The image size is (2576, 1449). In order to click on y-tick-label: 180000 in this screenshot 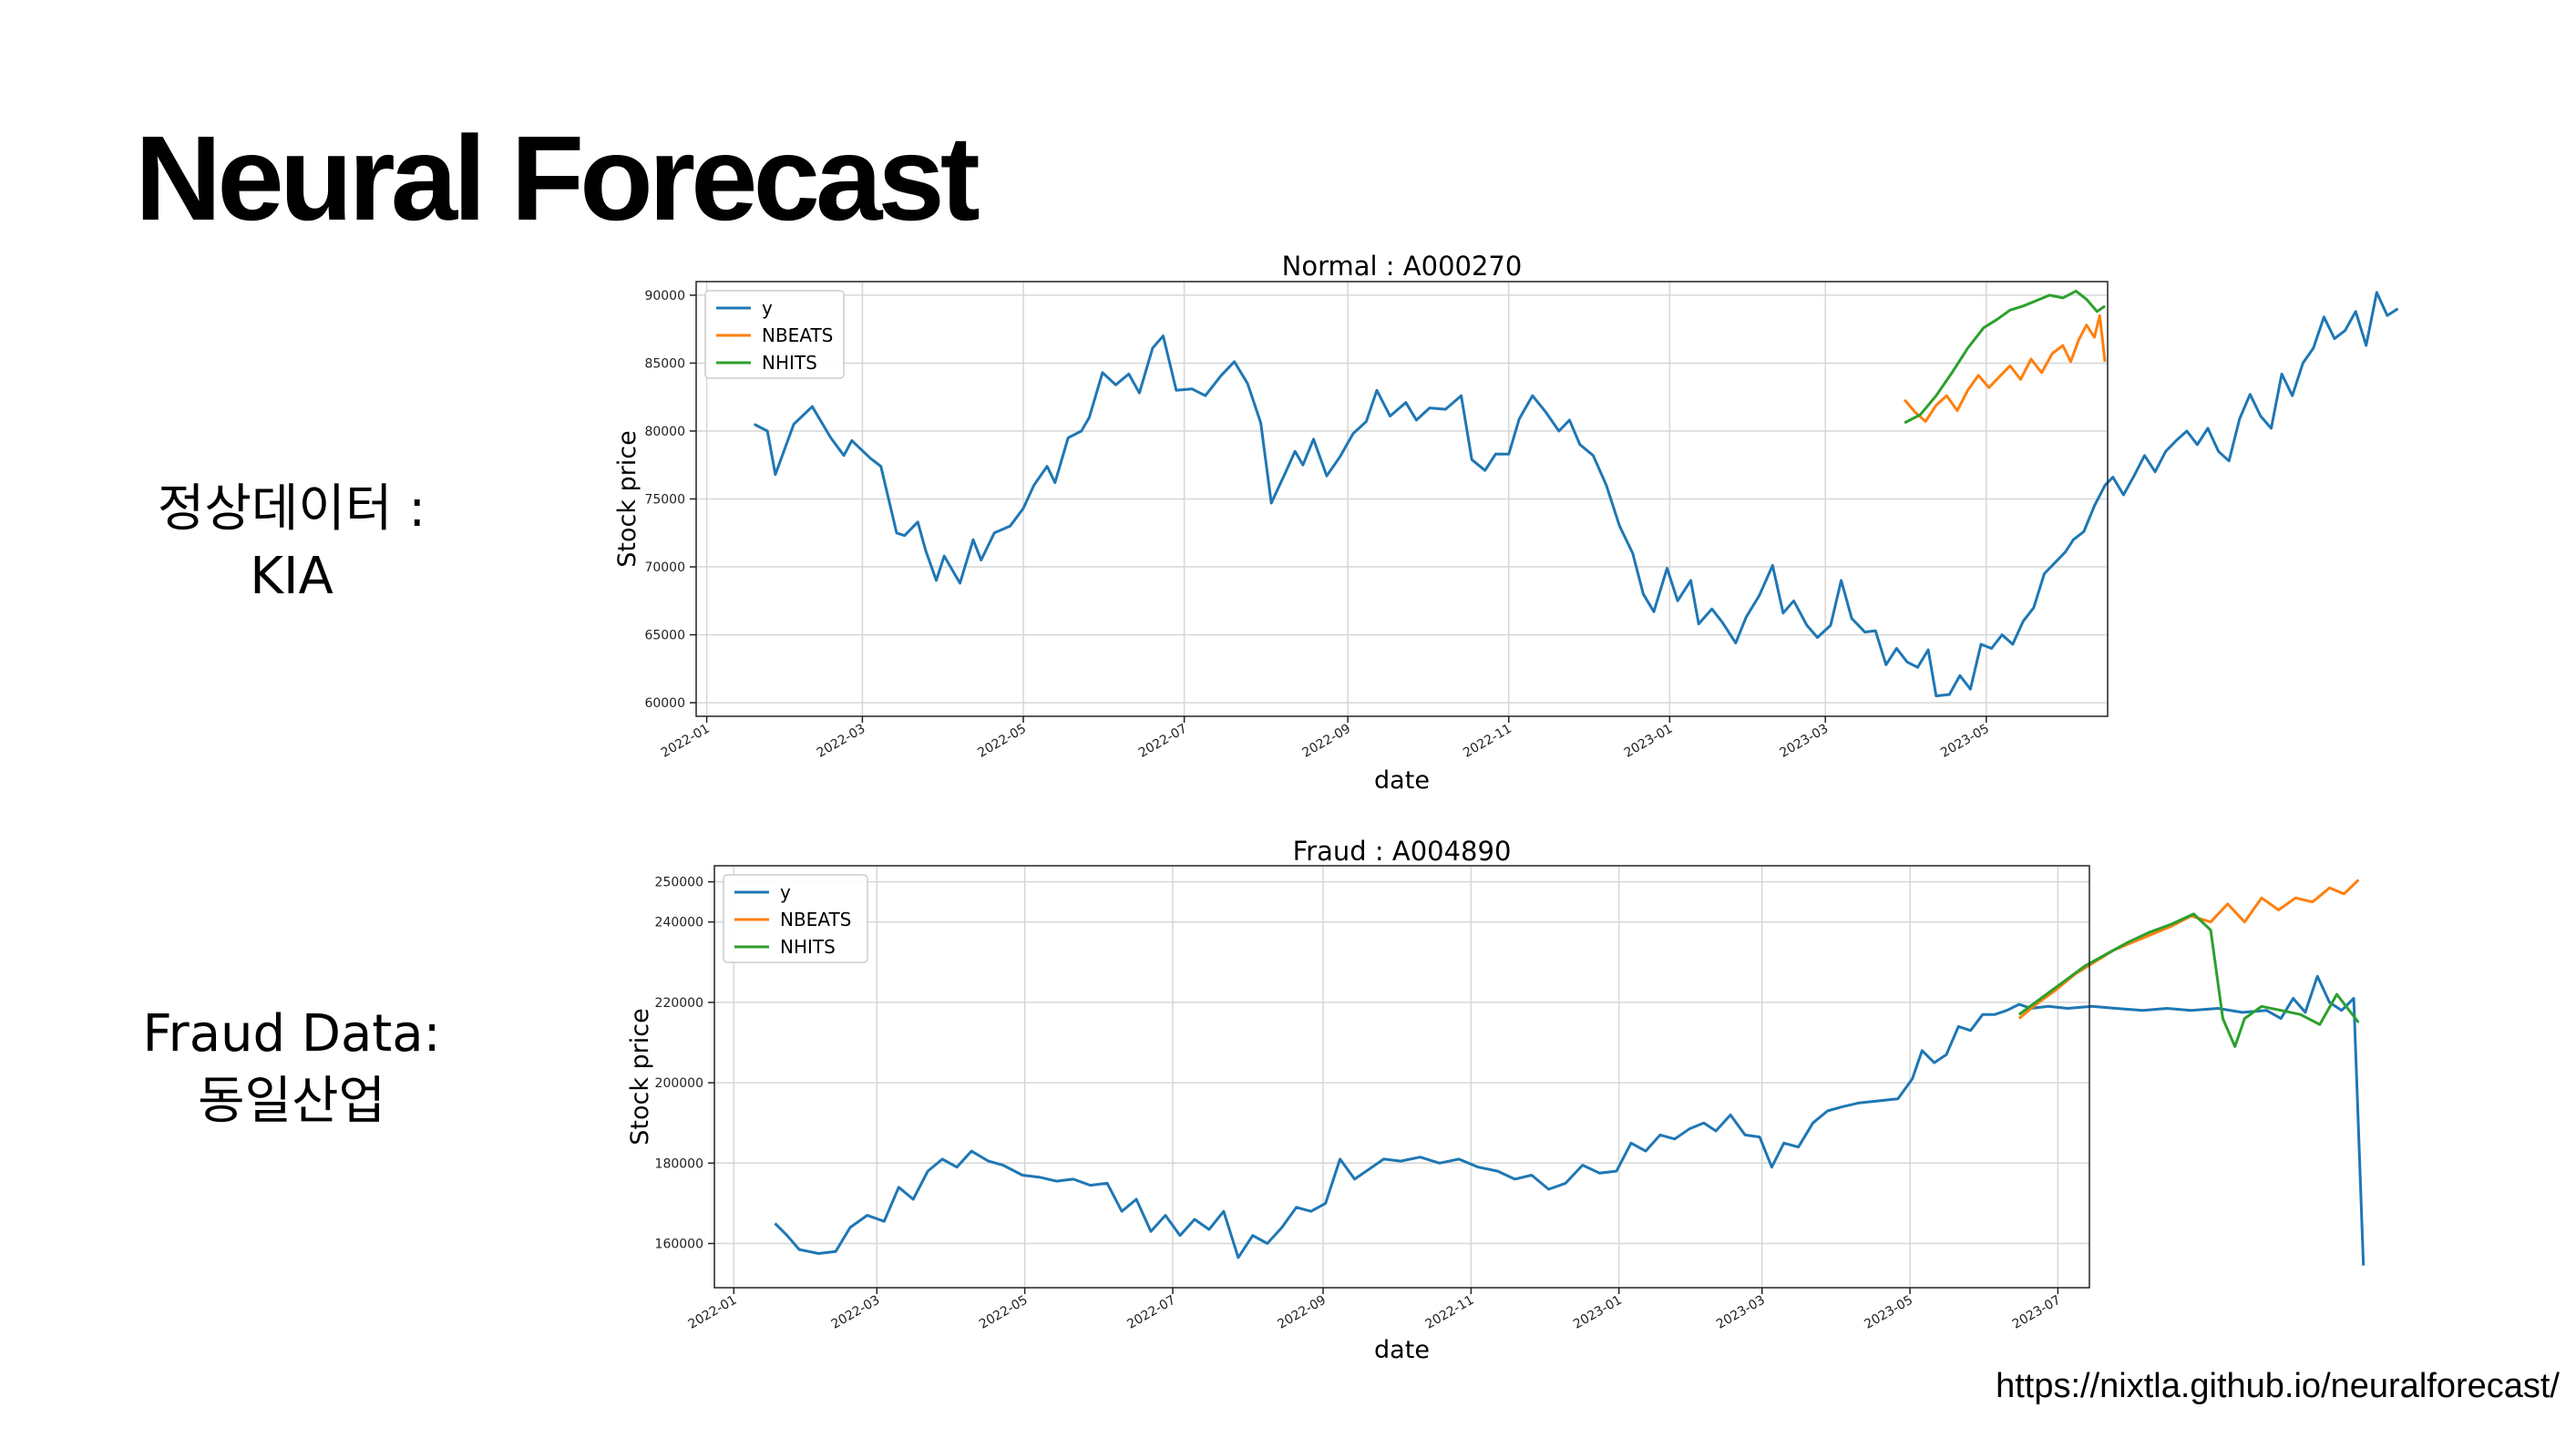, I will do `click(679, 1163)`.